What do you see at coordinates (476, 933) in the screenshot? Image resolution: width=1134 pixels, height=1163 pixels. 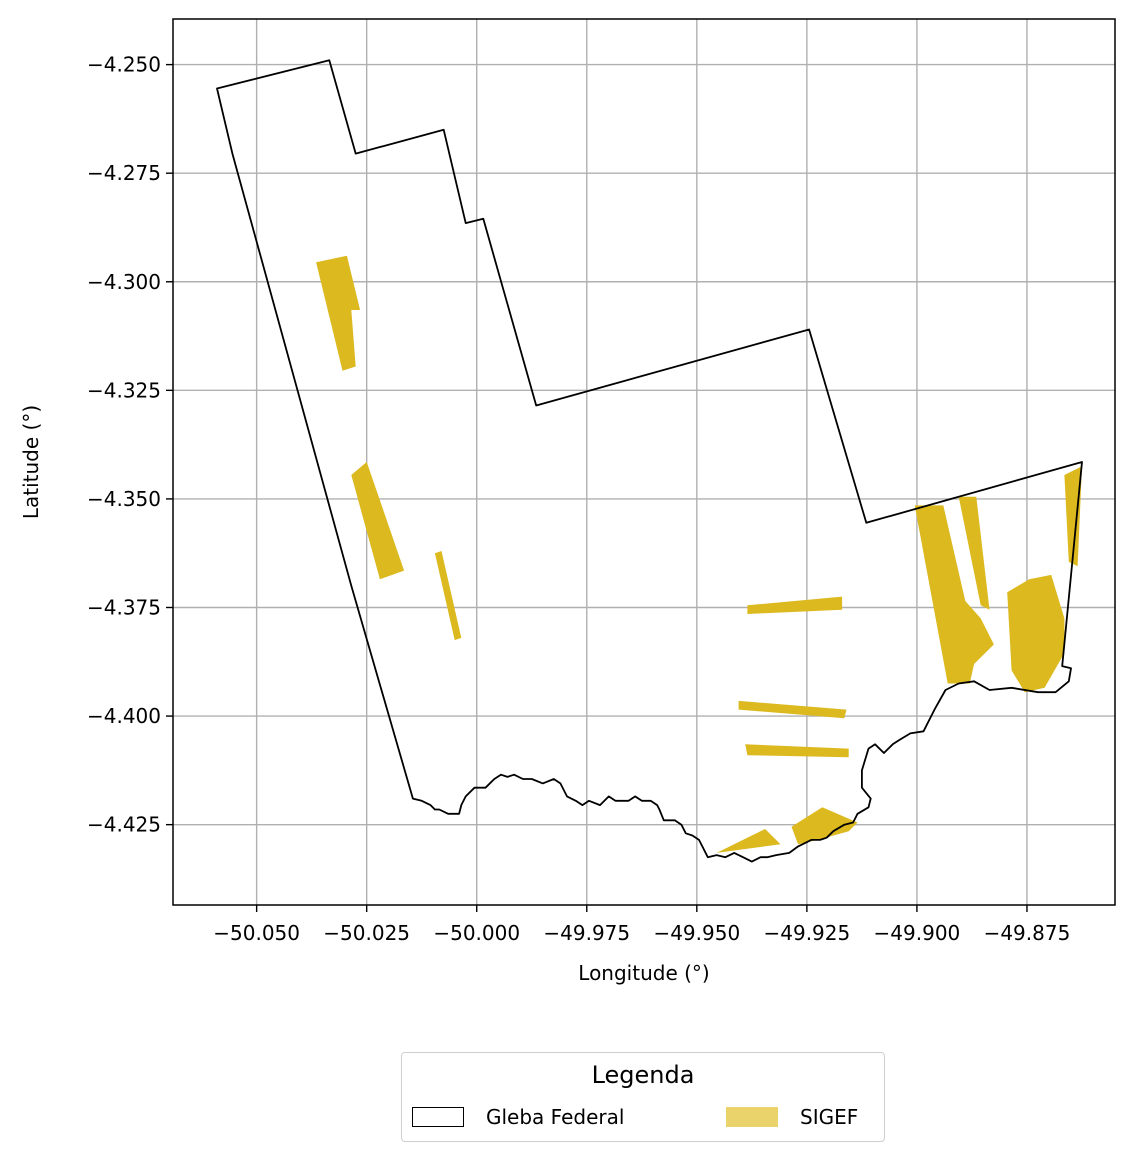 I see `x-tick-label: −50.000` at bounding box center [476, 933].